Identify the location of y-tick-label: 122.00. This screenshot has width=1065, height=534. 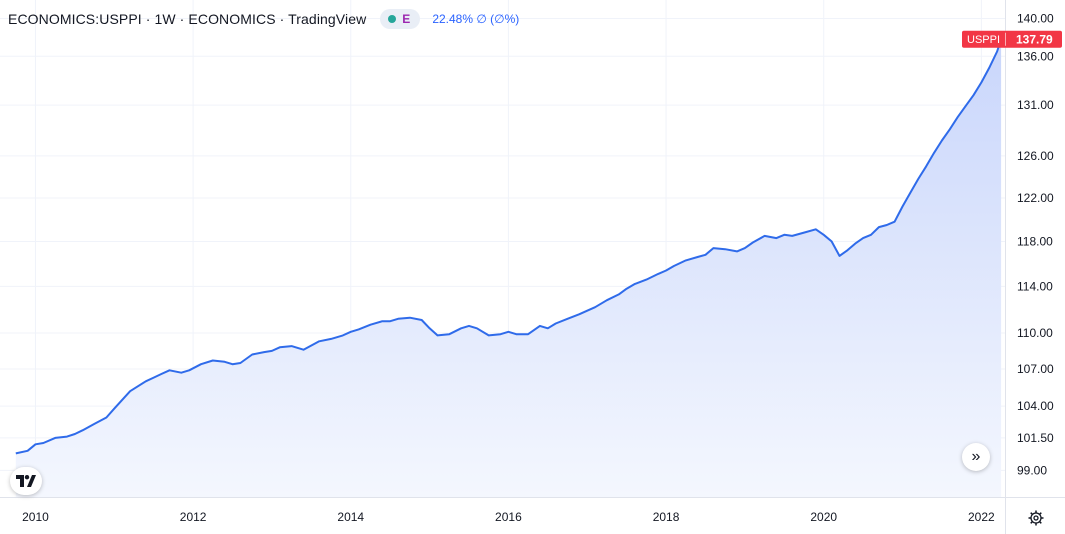
(1035, 198).